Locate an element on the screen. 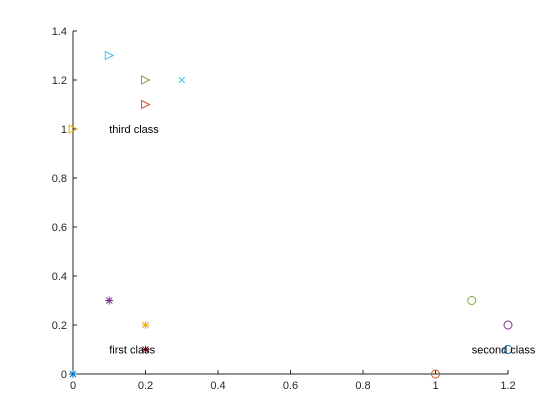  y-tick-label: 0 is located at coordinates (64, 375).